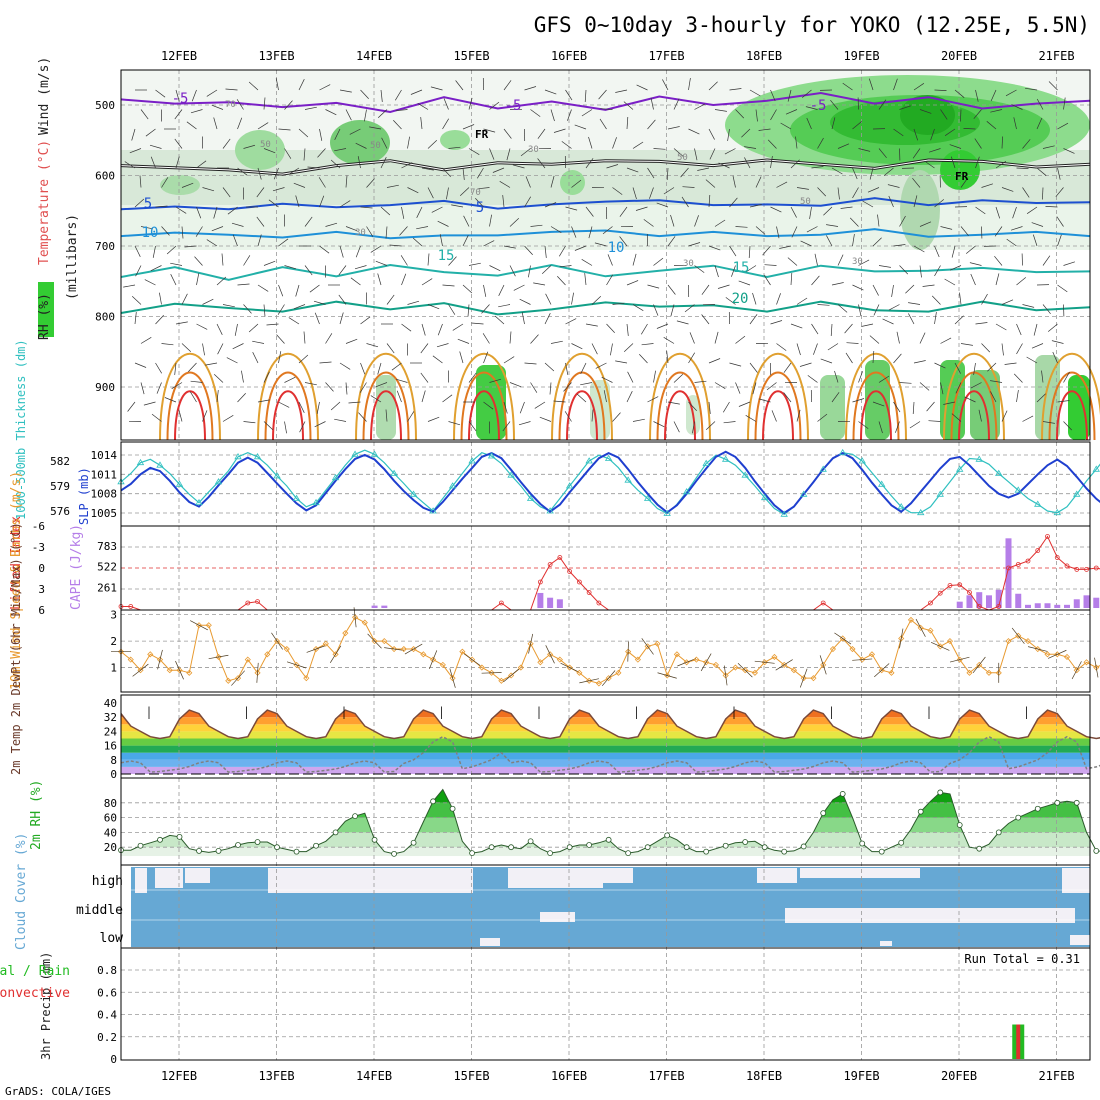  Describe the element at coordinates (1047, 605) in the screenshot. I see `cape-bar` at that location.